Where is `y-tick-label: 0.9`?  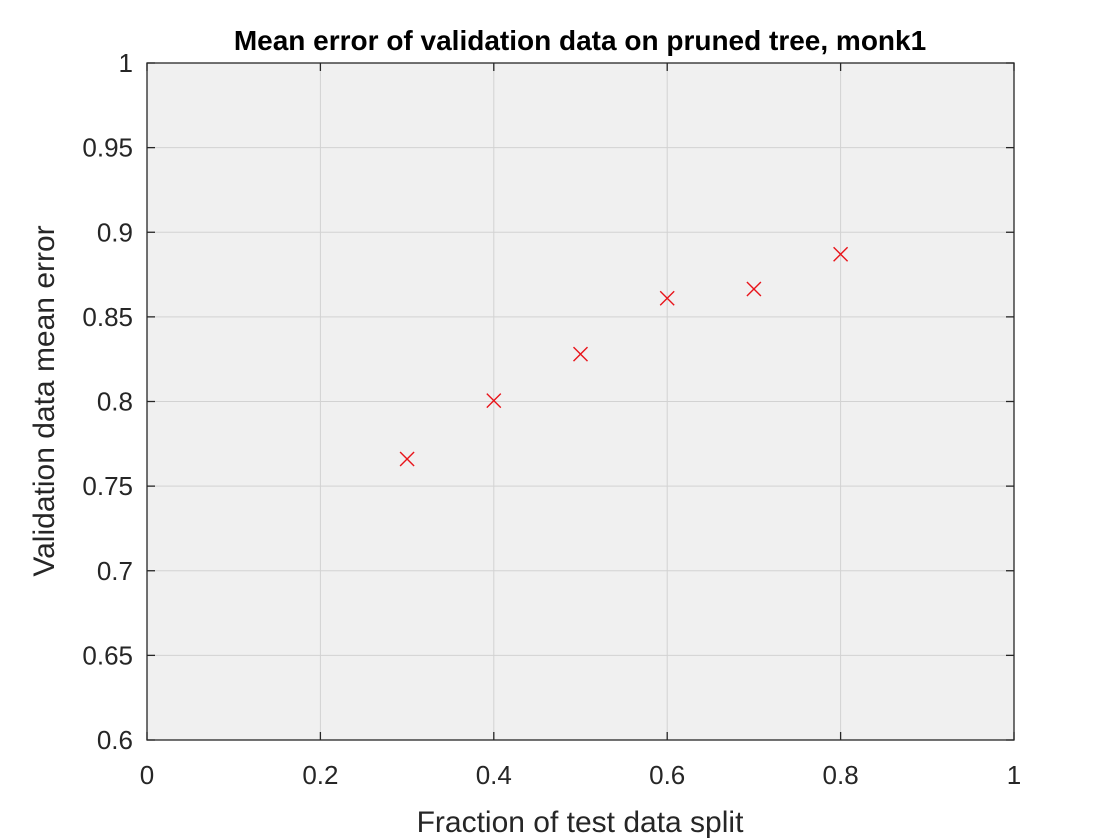
y-tick-label: 0.9 is located at coordinates (115, 232).